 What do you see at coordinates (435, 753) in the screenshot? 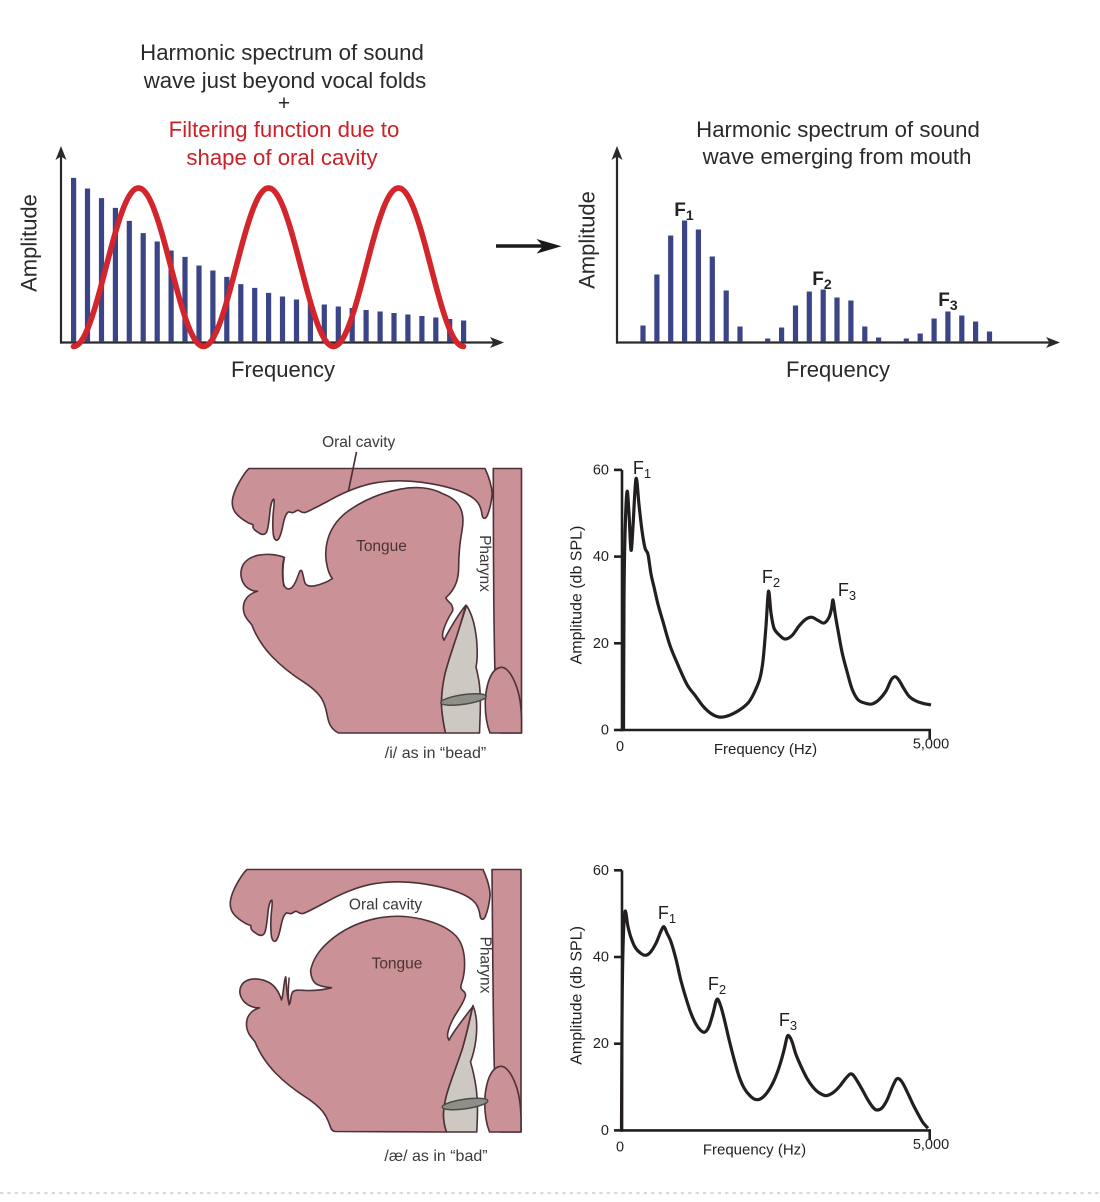
I see `svg-text: /i/ as in “bead”` at bounding box center [435, 753].